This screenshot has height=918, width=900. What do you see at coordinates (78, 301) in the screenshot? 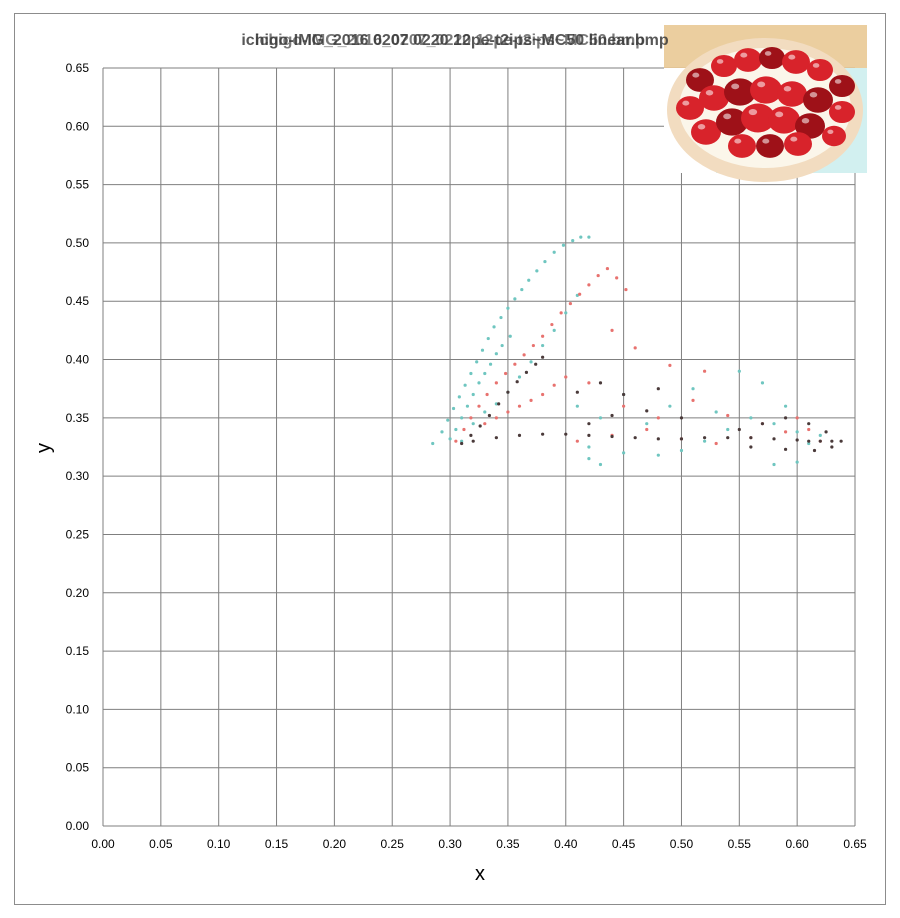
I see `y-tick-label: 0.45` at bounding box center [78, 301].